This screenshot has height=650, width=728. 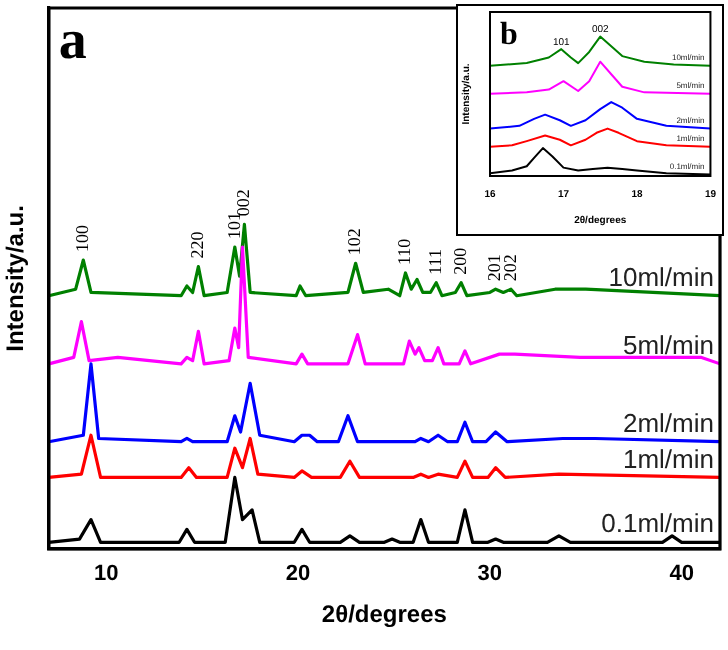 What do you see at coordinates (509, 35) in the screenshot?
I see `annotation: b` at bounding box center [509, 35].